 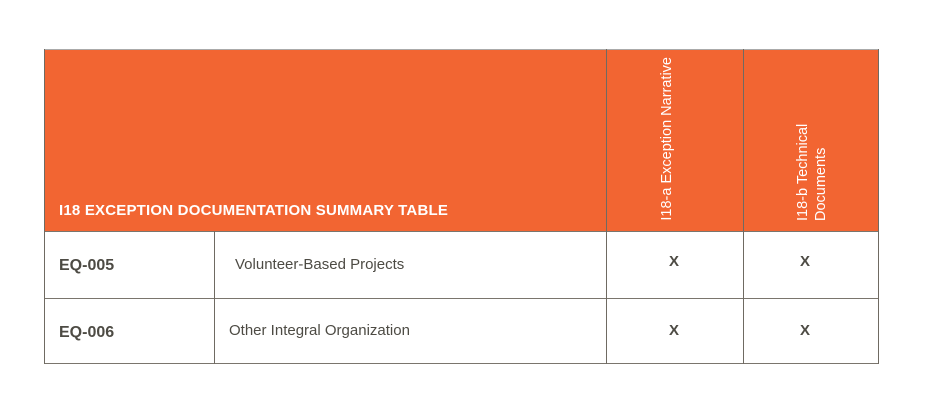 What do you see at coordinates (87, 332) in the screenshot?
I see `row-code: EQ-006` at bounding box center [87, 332].